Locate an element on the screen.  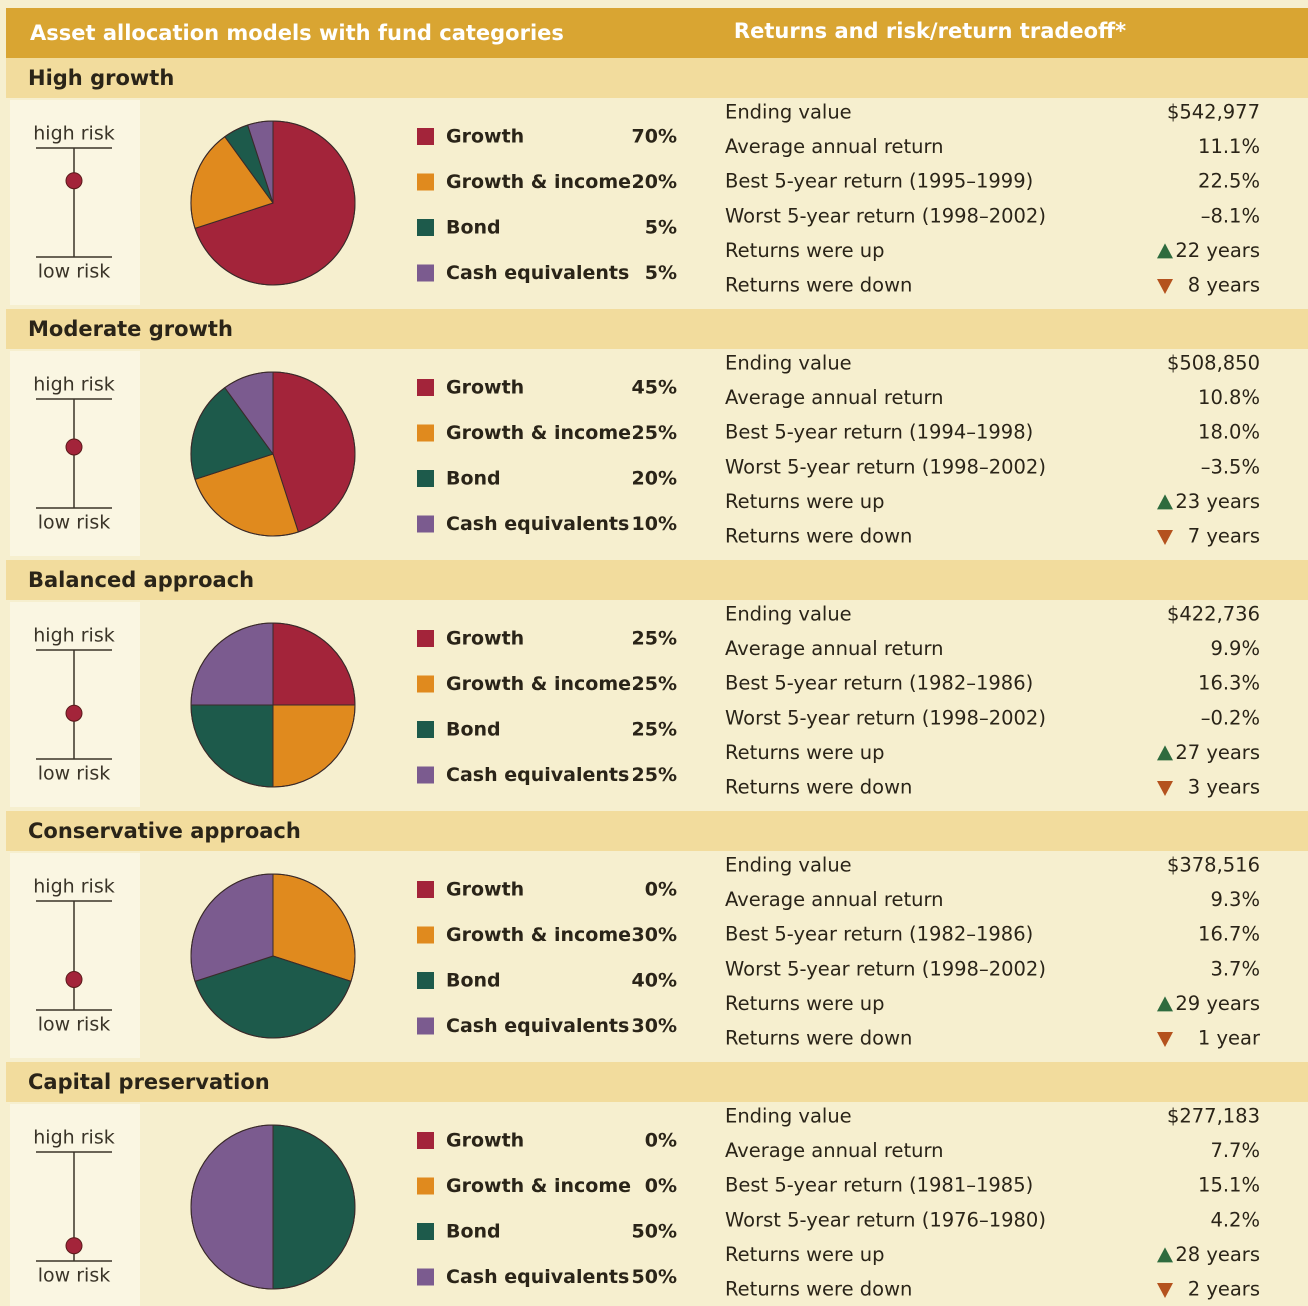
legend-value: 45% is located at coordinates (654, 388).